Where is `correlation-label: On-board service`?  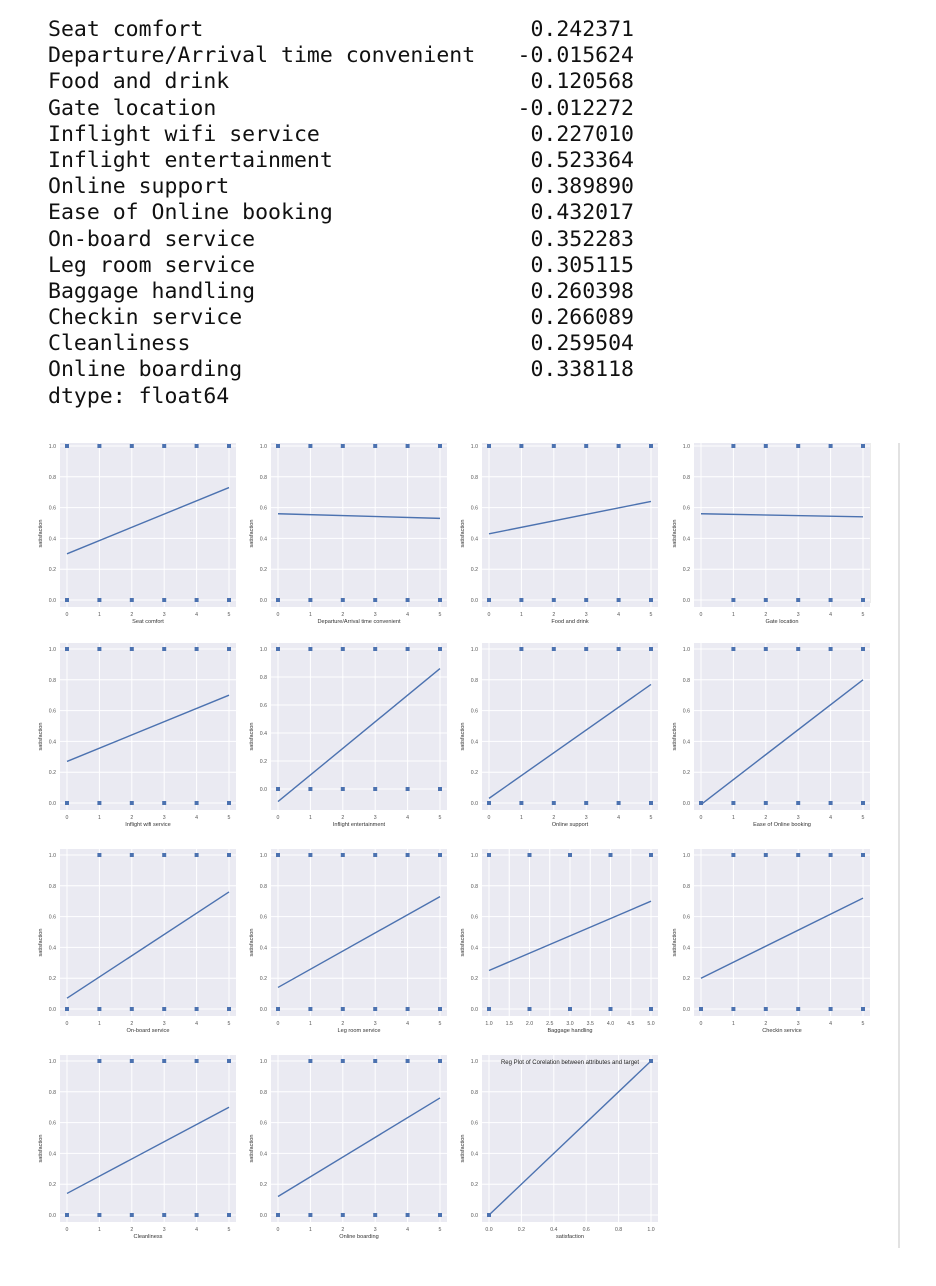 correlation-label: On-board service is located at coordinates (152, 239).